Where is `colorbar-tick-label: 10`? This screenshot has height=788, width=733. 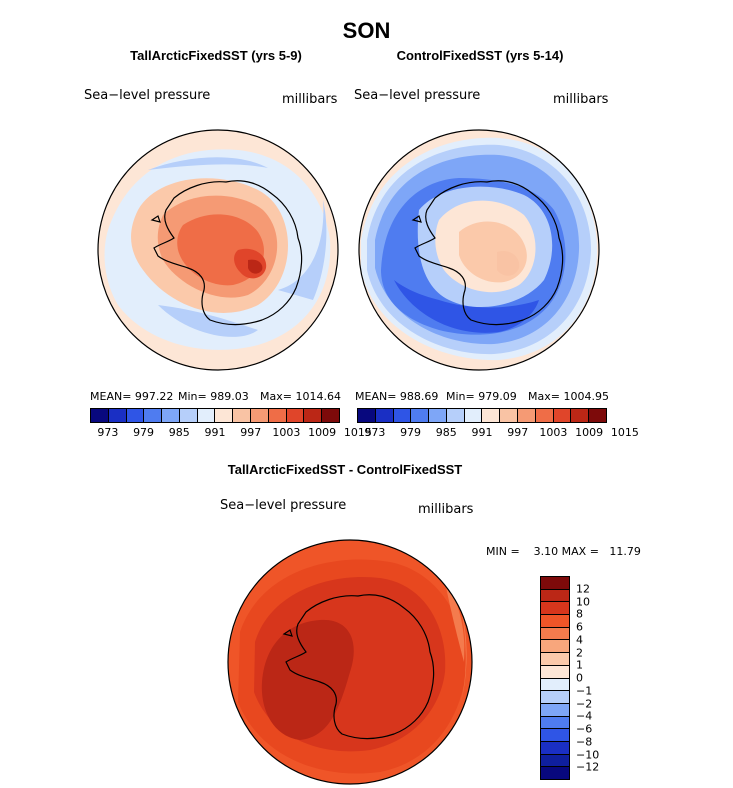 colorbar-tick-label: 10 is located at coordinates (583, 601).